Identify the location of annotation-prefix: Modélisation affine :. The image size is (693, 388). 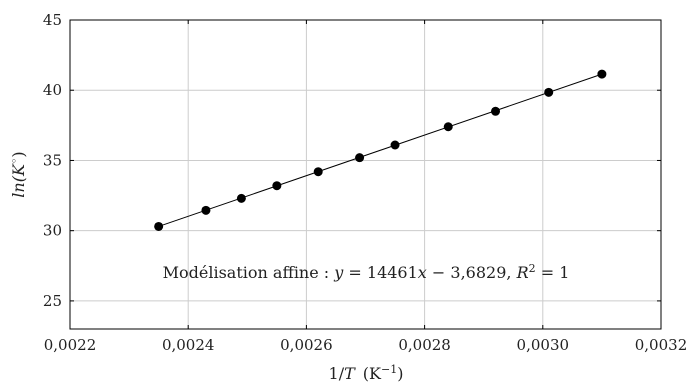
(249, 272).